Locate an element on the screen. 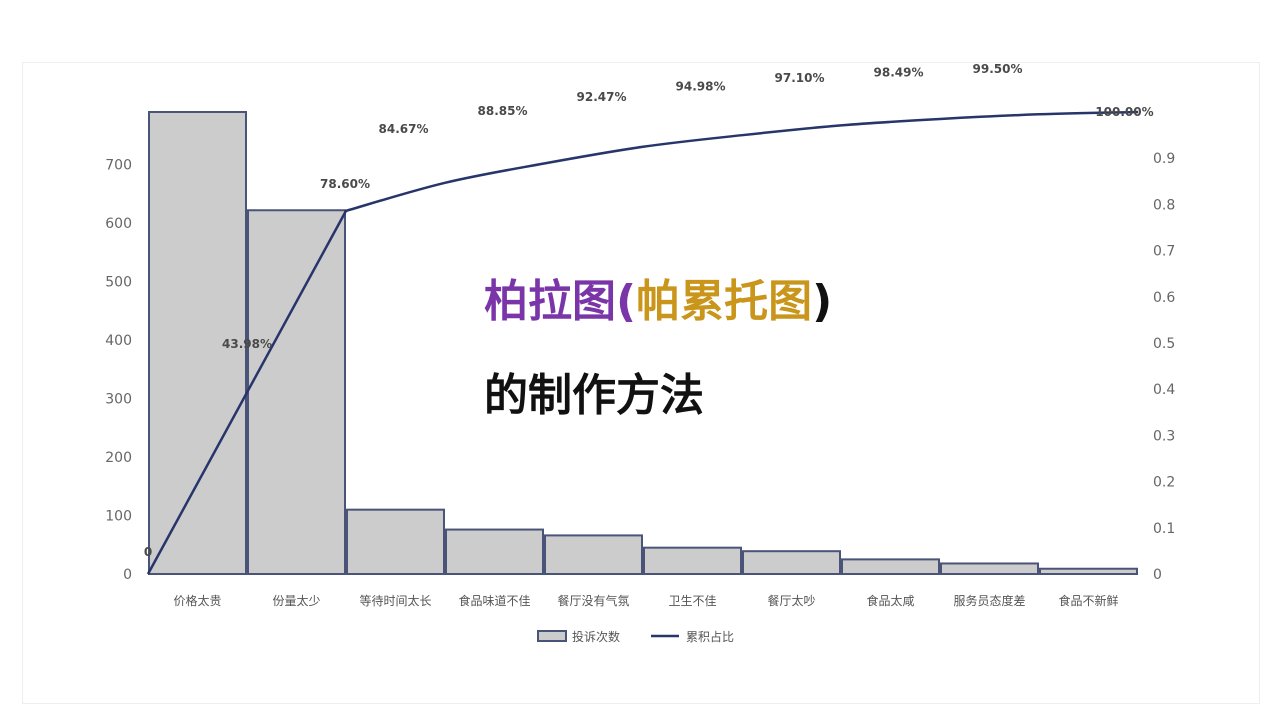  line-data-label: 99.50% is located at coordinates (998, 69).